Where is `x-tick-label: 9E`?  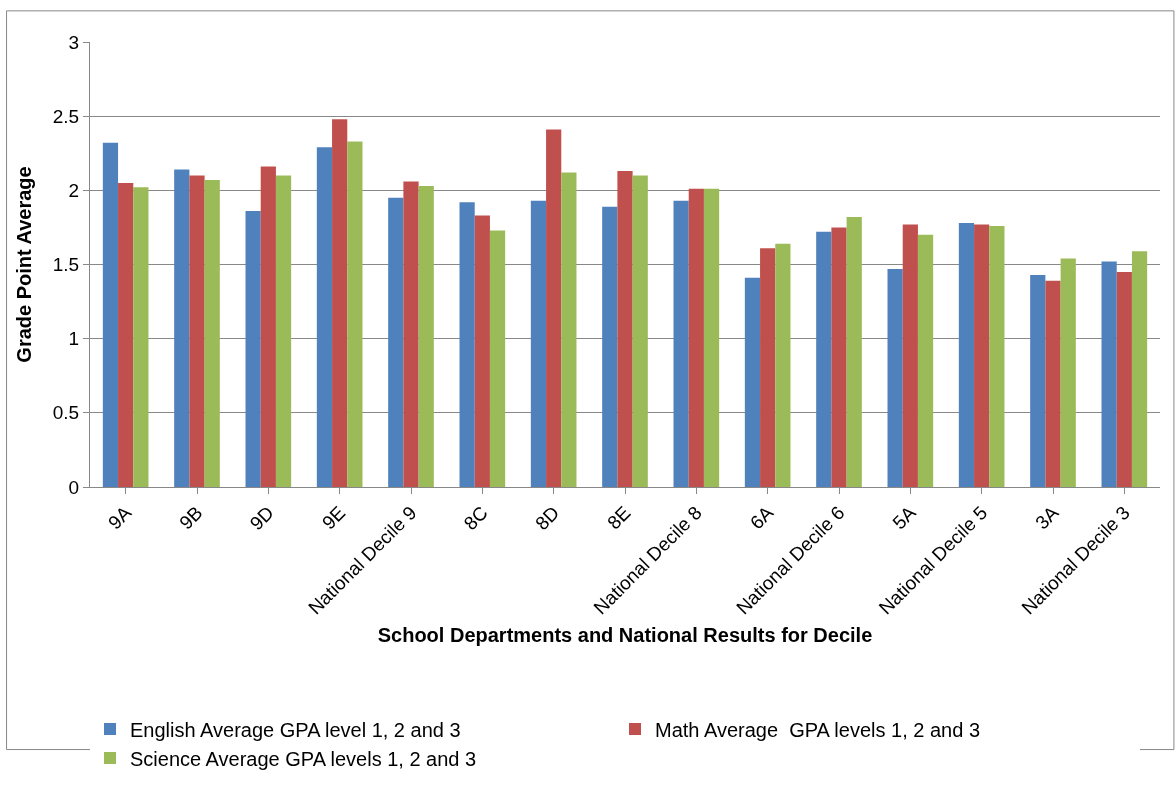
x-tick-label: 9E is located at coordinates (333, 518).